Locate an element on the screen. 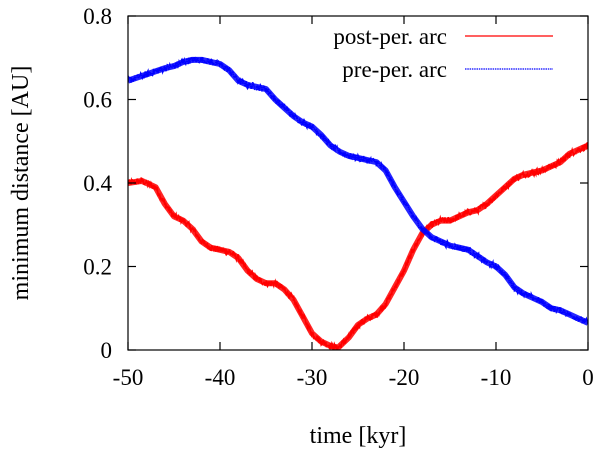  legend-label: post-per. arc is located at coordinates (390, 36).